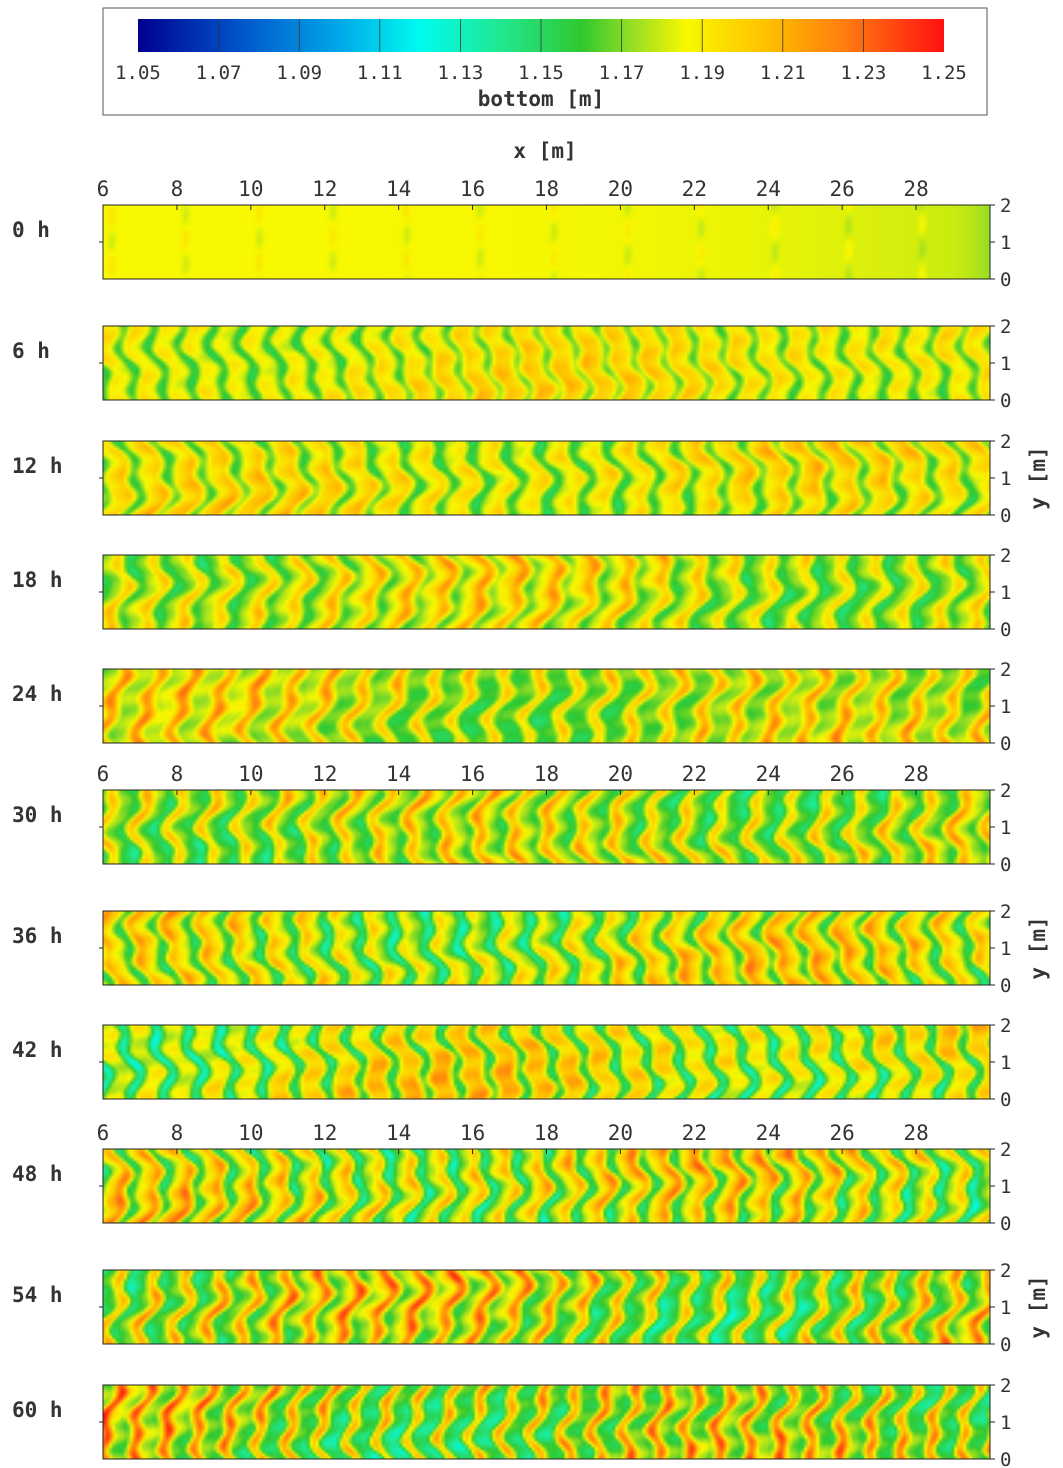  What do you see at coordinates (250, 189) in the screenshot?
I see `x-tick-label: 10` at bounding box center [250, 189].